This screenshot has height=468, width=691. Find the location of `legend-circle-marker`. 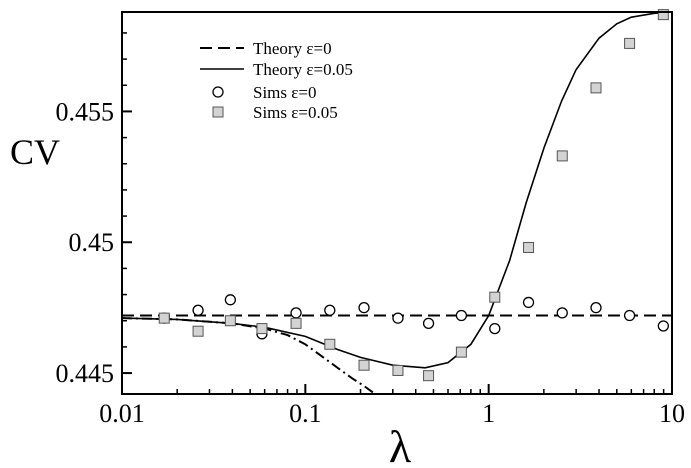

legend-circle-marker is located at coordinates (218, 92).